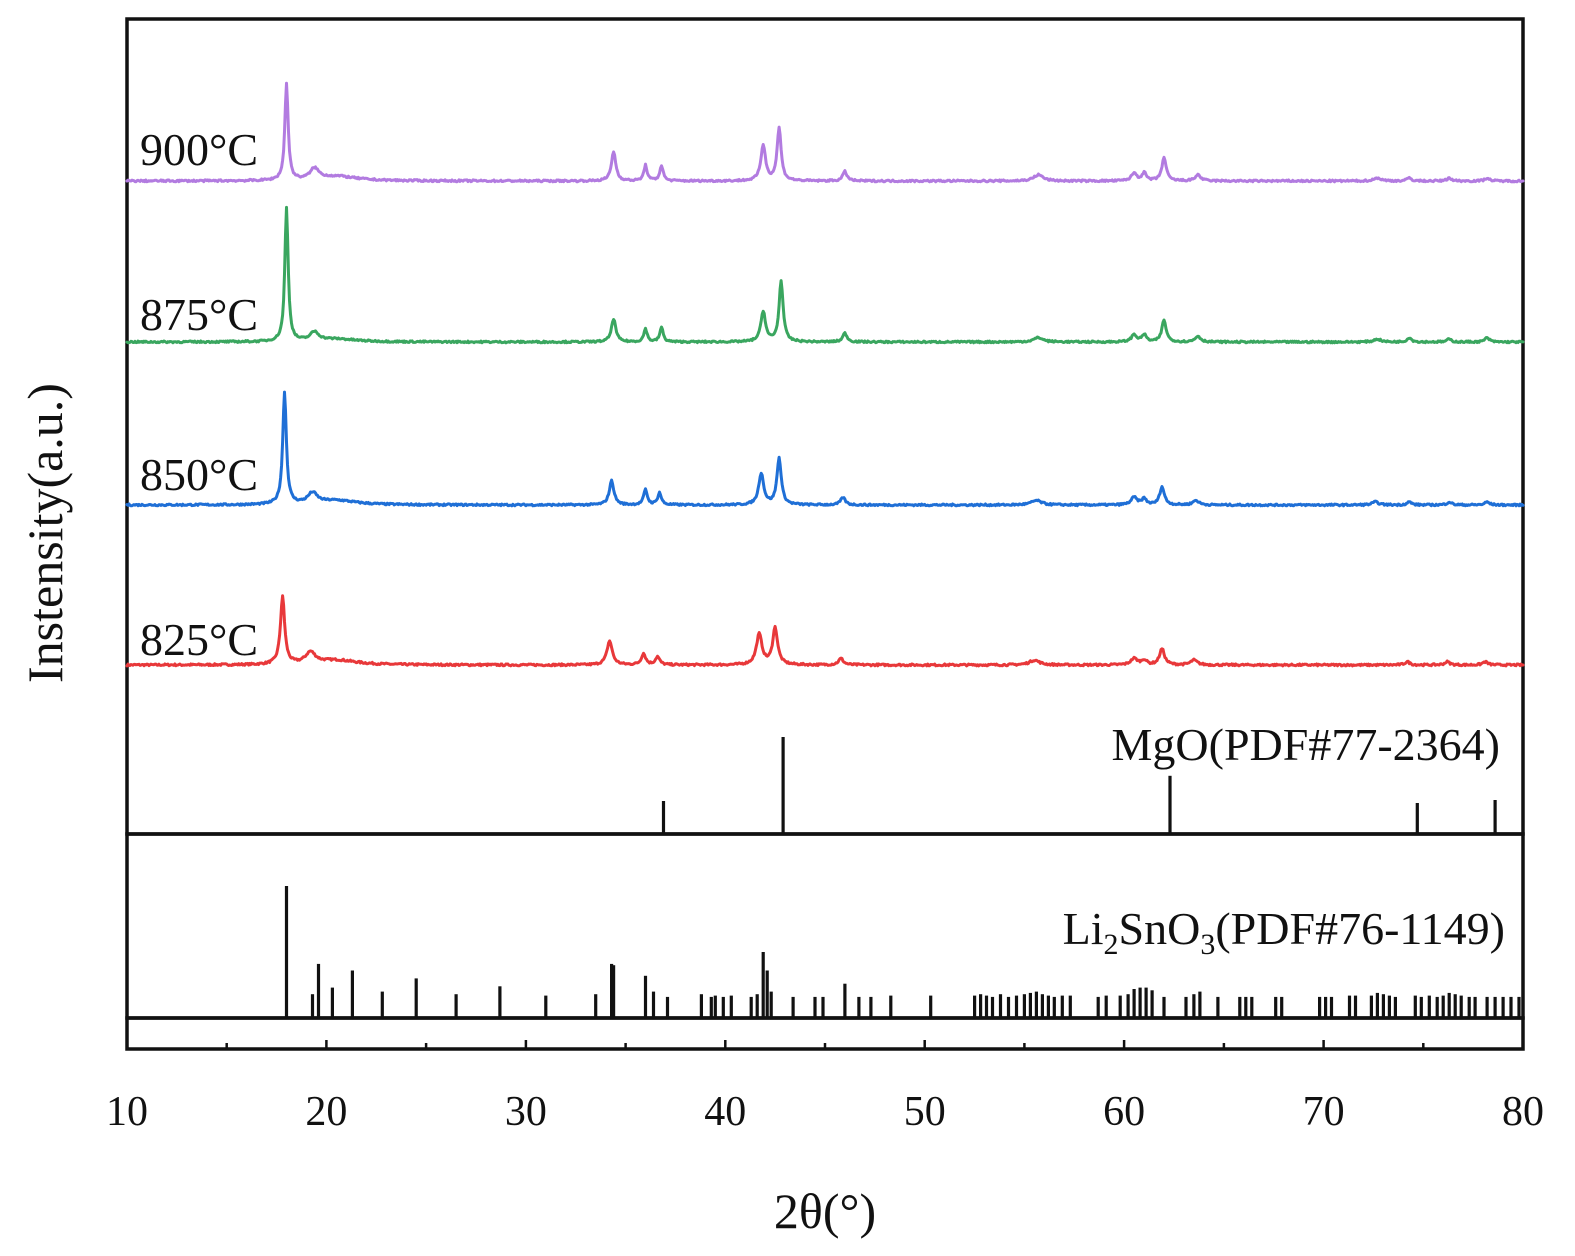  What do you see at coordinates (825, 1211) in the screenshot?
I see `x-axis-title: 2θ(°)` at bounding box center [825, 1211].